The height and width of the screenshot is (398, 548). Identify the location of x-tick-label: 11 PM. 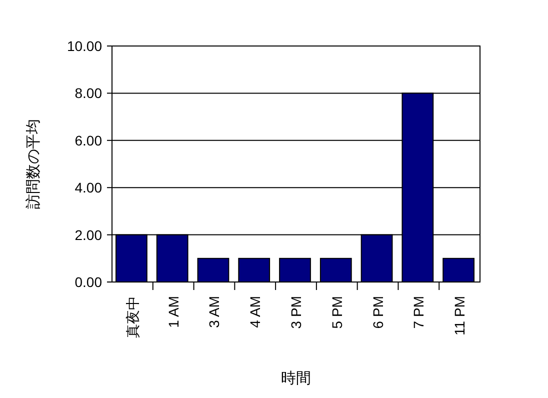
(460, 316).